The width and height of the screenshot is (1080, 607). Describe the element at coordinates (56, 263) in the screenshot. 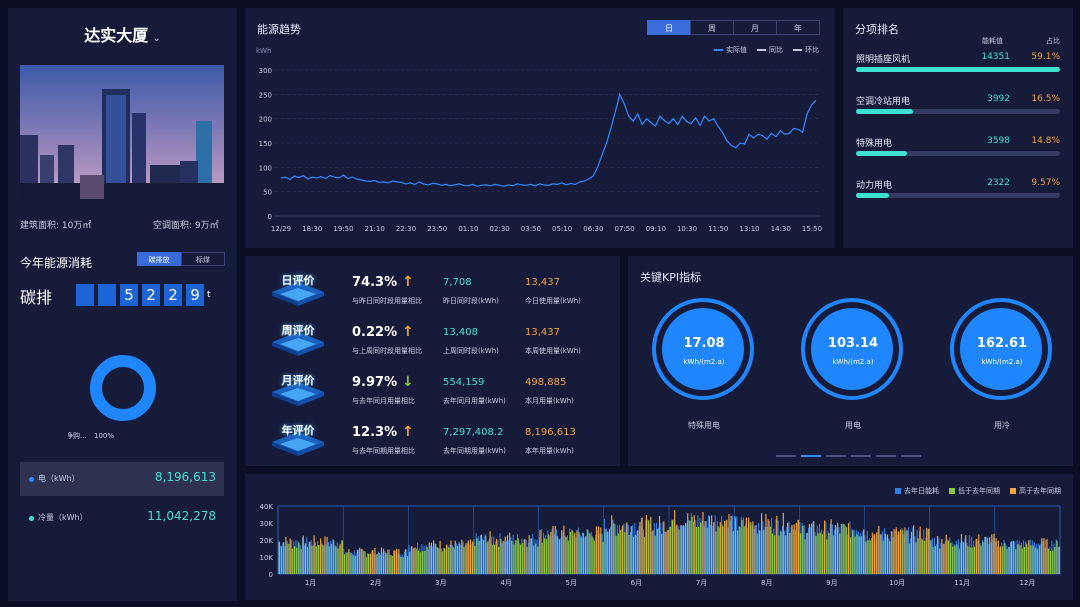

I see `consume-title: 今年能源消耗` at that location.